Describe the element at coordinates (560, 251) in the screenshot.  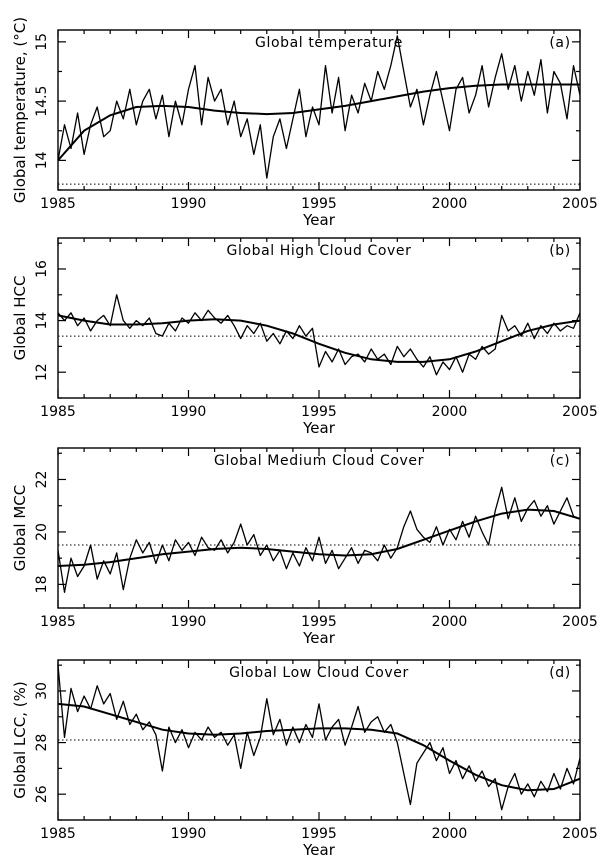
I see `panel-label: (b)` at that location.